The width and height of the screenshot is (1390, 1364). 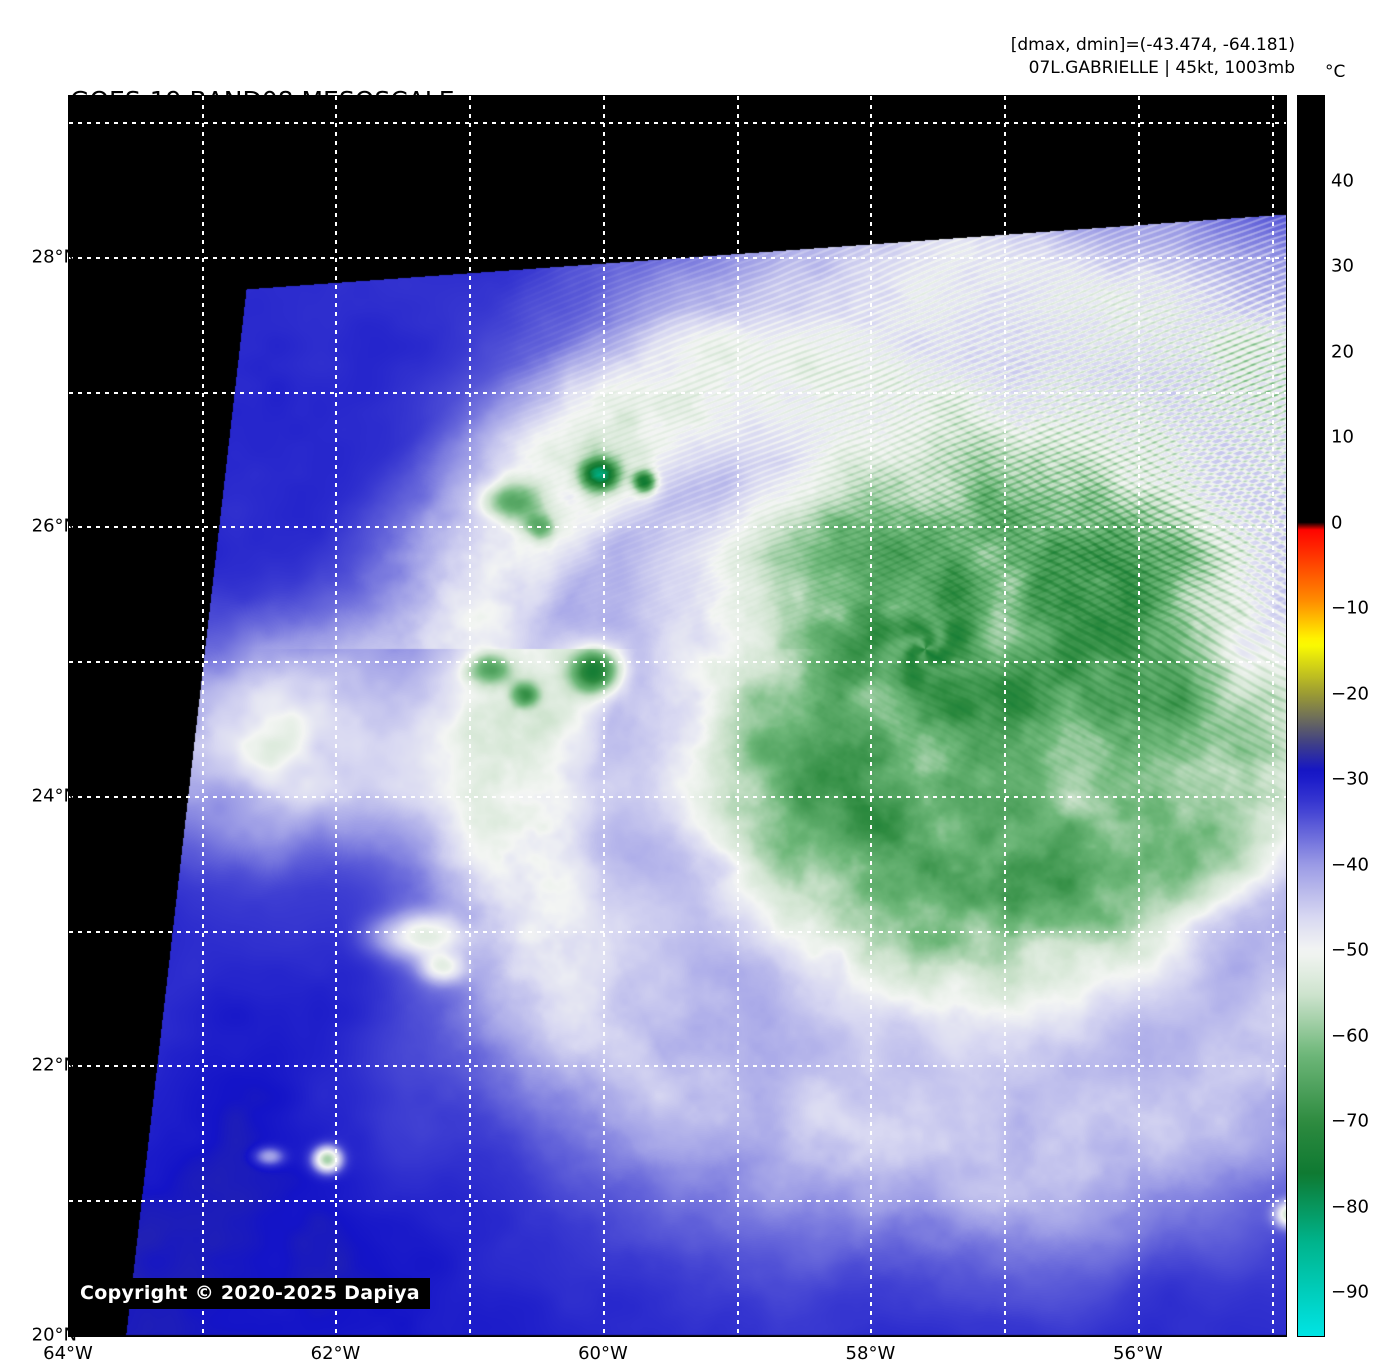 I want to click on latitude-tick-label: 26°N, so click(x=54, y=526).